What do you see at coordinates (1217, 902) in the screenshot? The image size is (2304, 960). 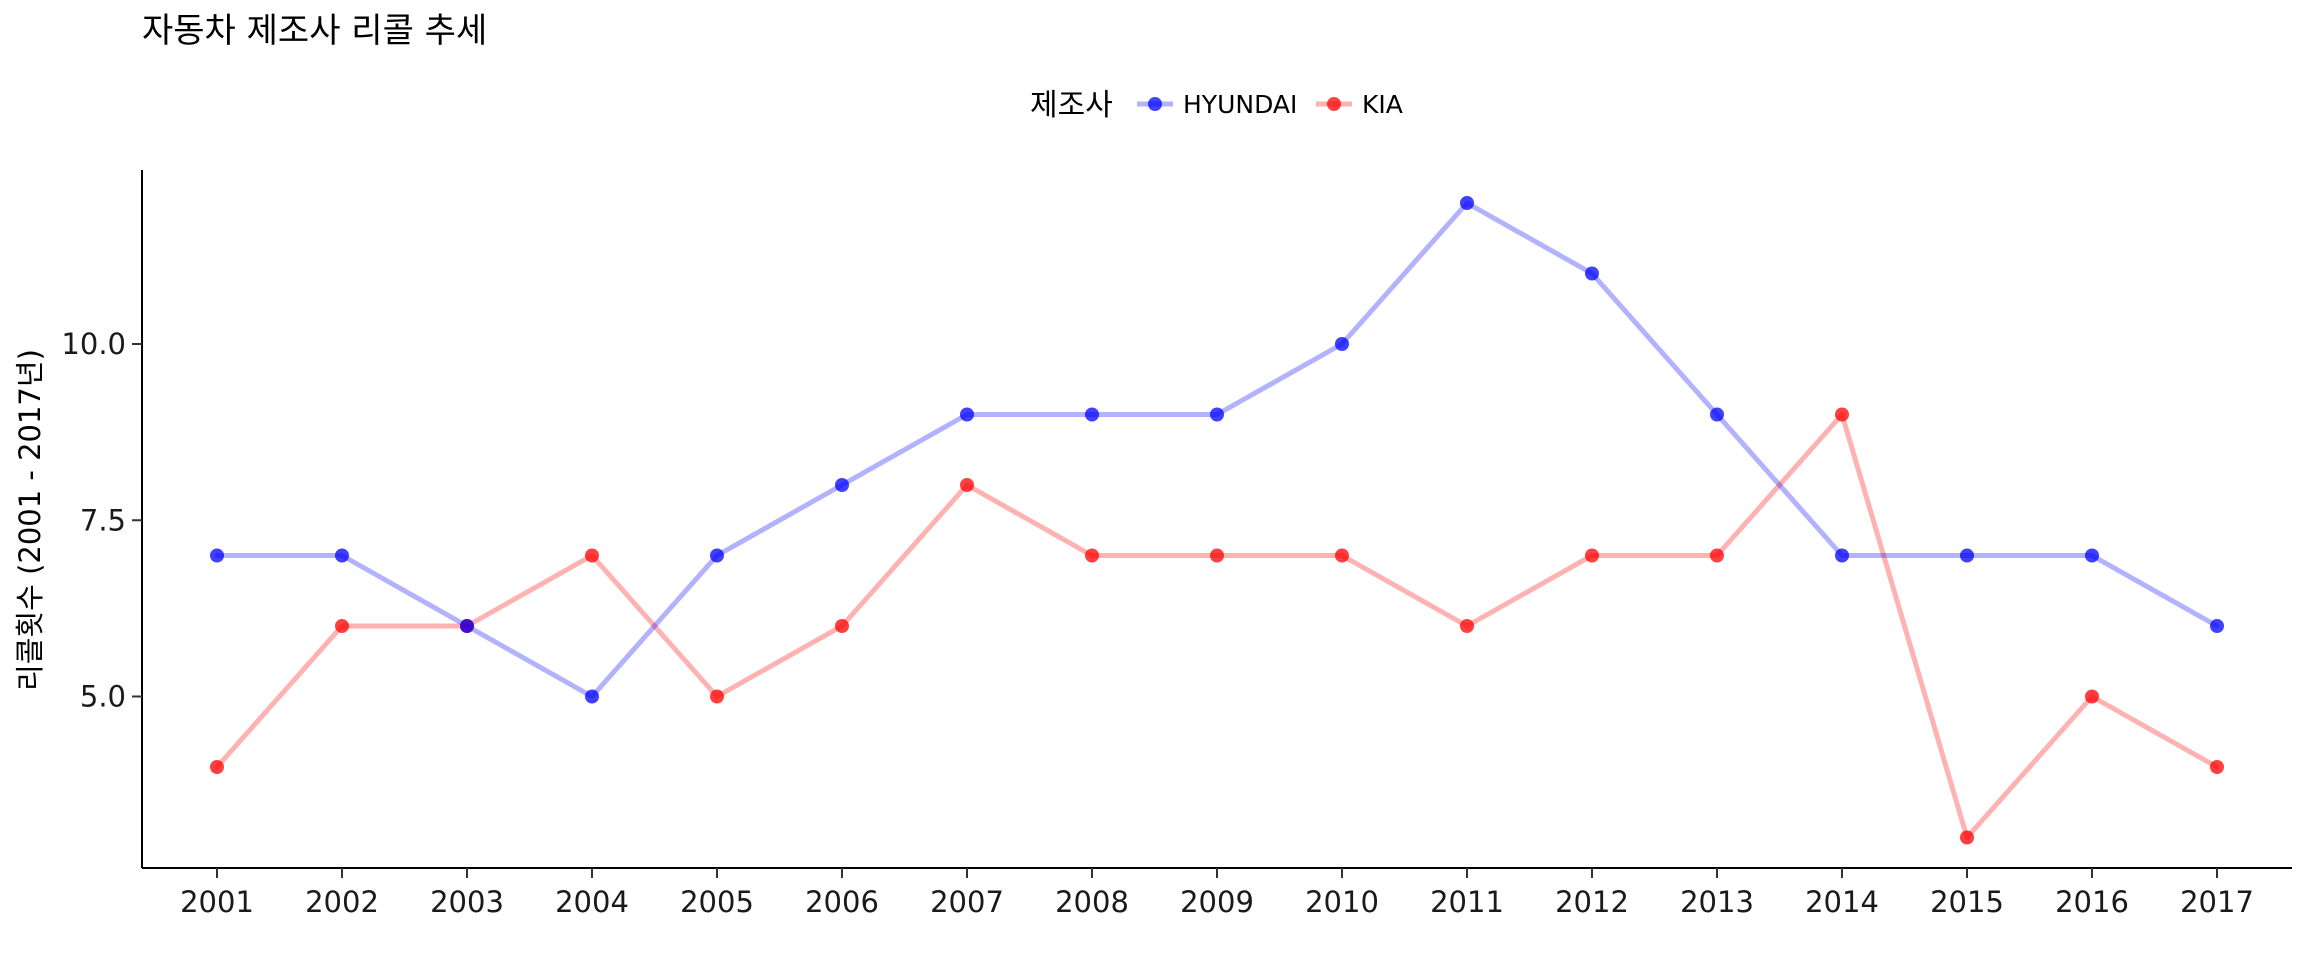 I see `x-tick-label: 2009` at bounding box center [1217, 902].